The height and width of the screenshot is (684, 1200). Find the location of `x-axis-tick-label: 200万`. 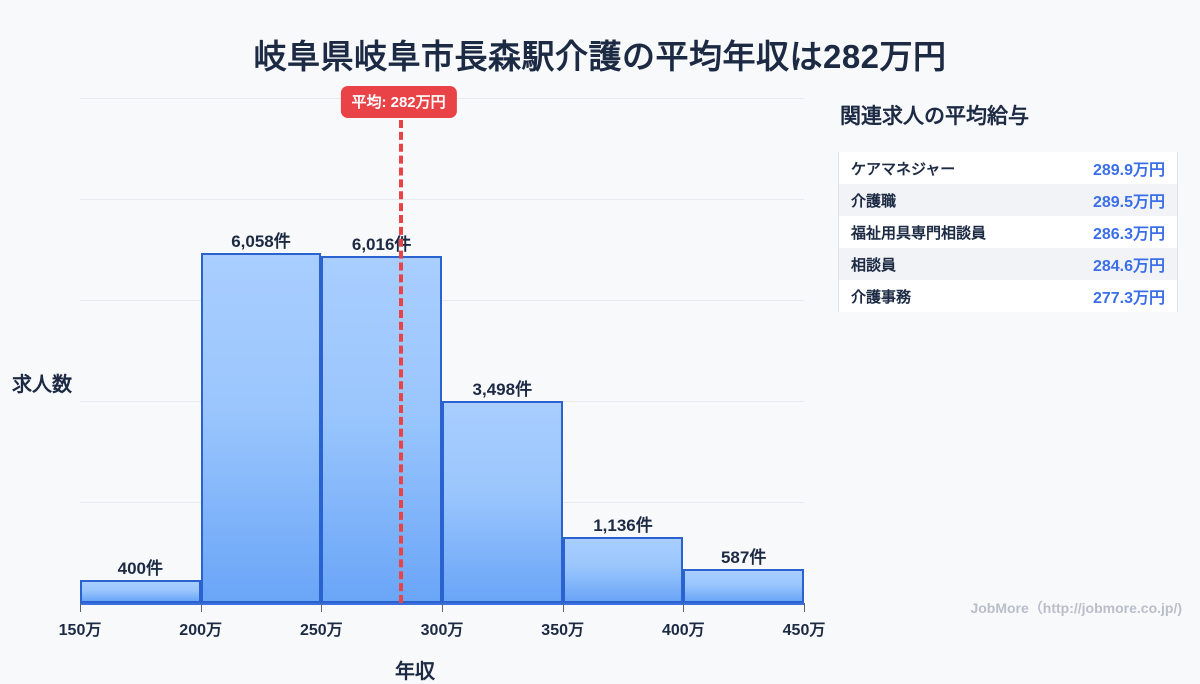

x-axis-tick-label: 200万 is located at coordinates (201, 630).